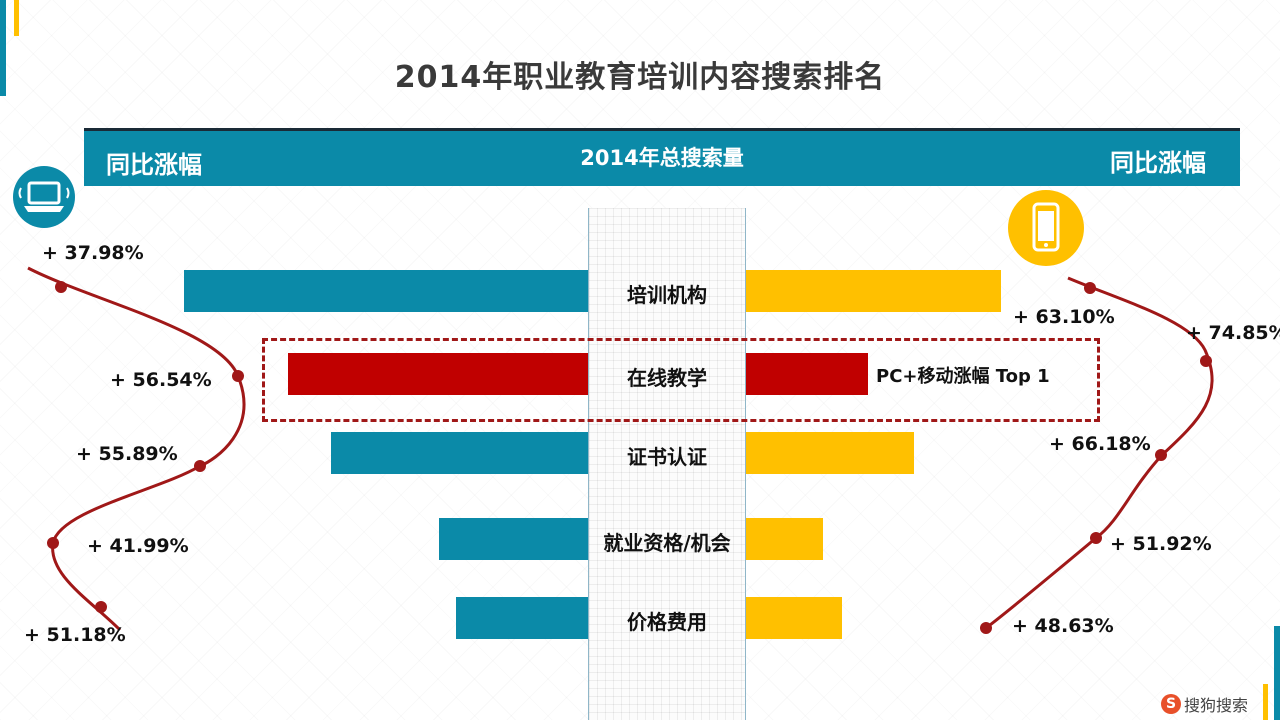  Describe the element at coordinates (1100, 444) in the screenshot. I see `mobile-growth-label-2: + 66.18%` at that location.